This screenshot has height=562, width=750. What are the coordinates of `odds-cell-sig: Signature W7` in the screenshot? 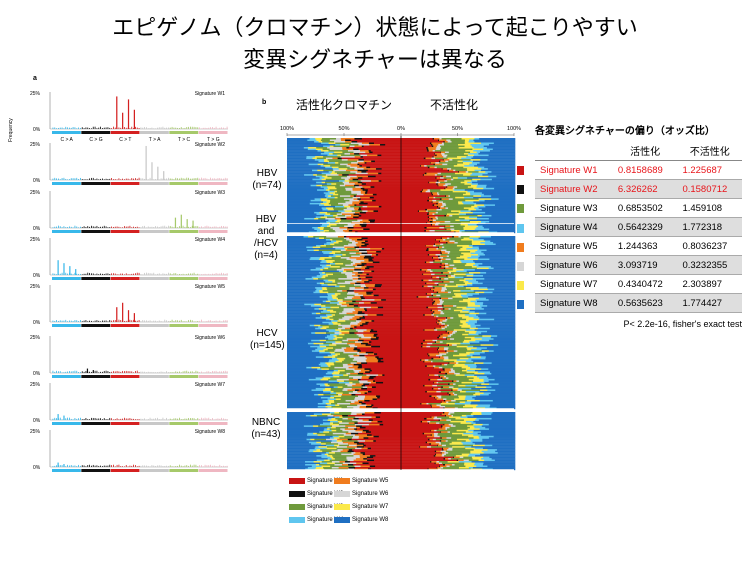 It's located at (569, 284).